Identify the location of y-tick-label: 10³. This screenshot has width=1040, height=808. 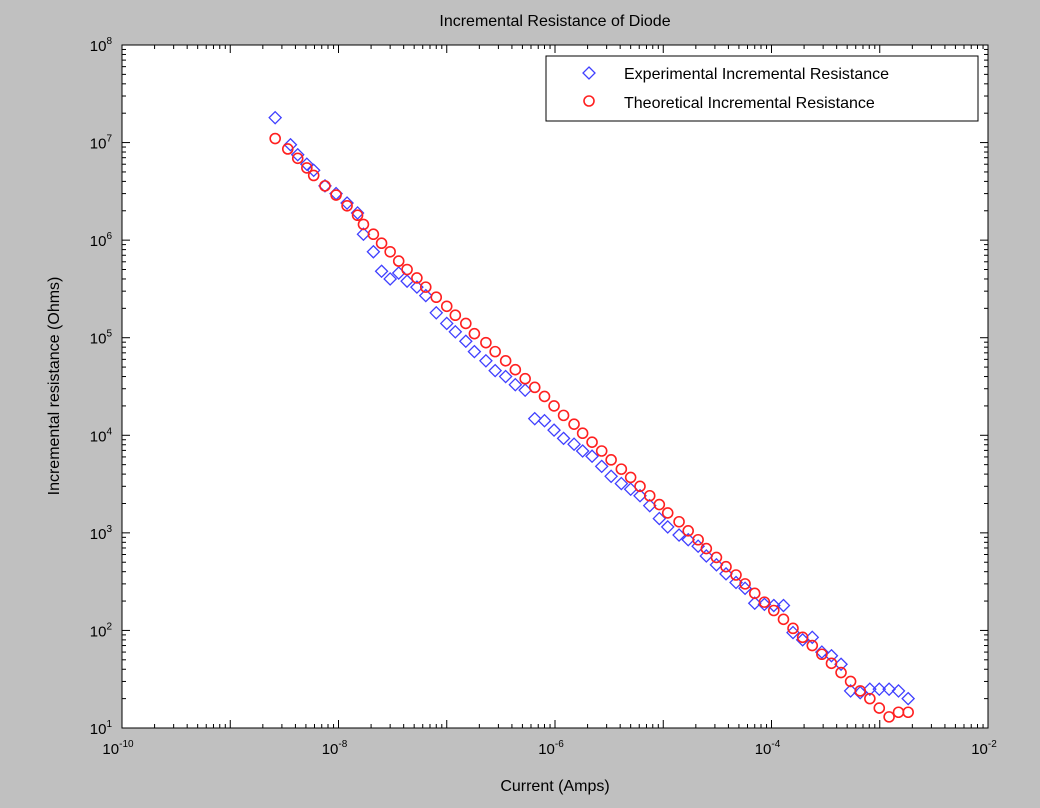
(101, 533).